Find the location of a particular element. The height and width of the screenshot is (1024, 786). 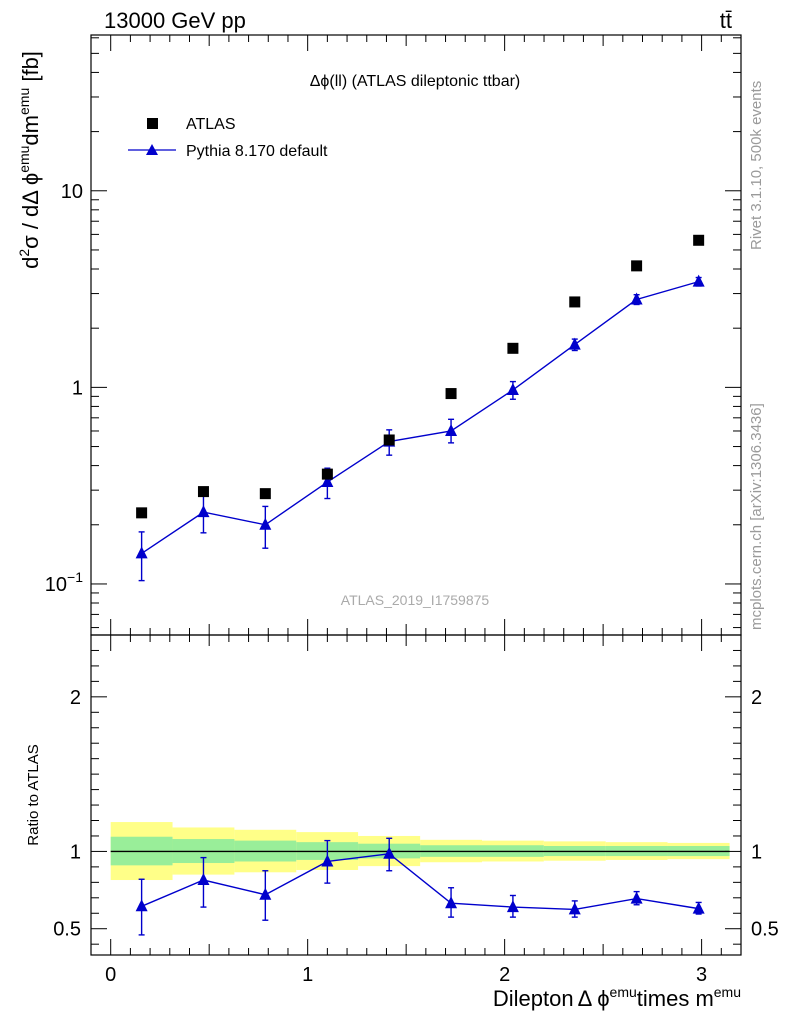

main-y-tick-label: 10 is located at coordinates (72, 192).